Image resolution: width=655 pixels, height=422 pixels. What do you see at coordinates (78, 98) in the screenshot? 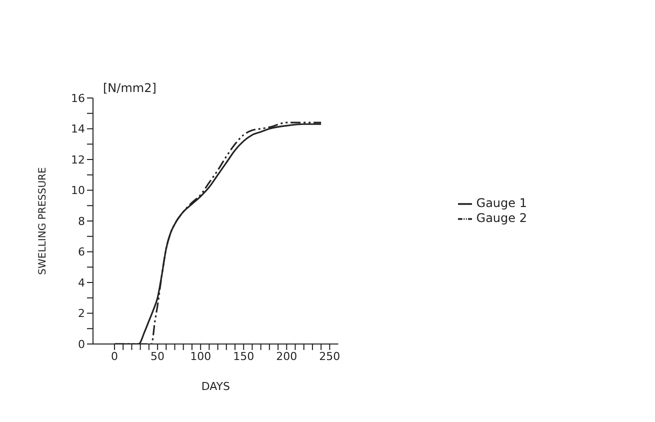
I see `y-tick-label: 16` at bounding box center [78, 98].